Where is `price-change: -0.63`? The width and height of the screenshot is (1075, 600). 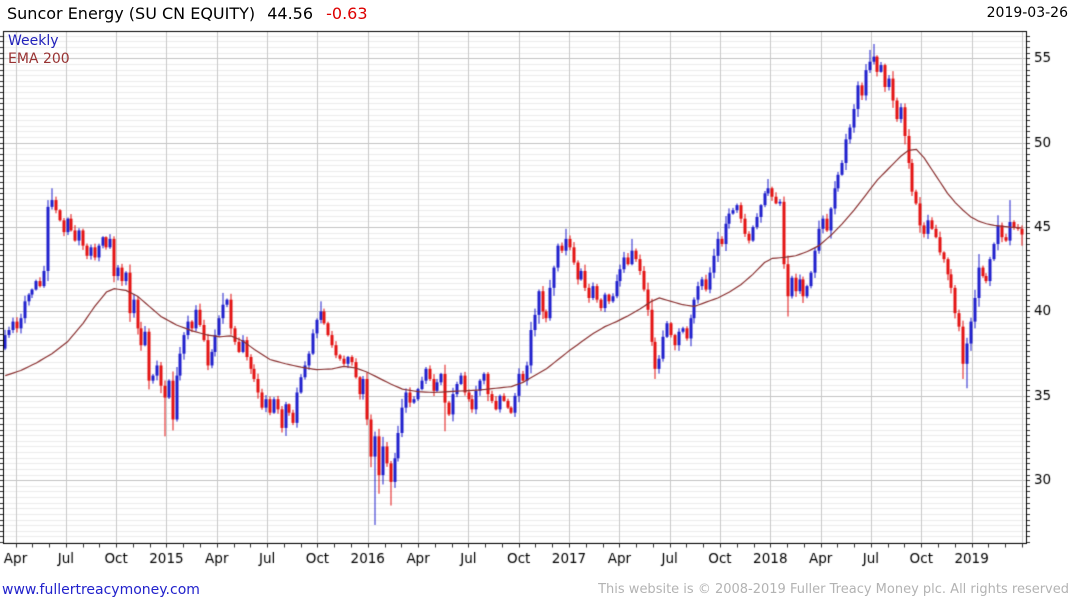
price-change: -0.63 is located at coordinates (347, 13).